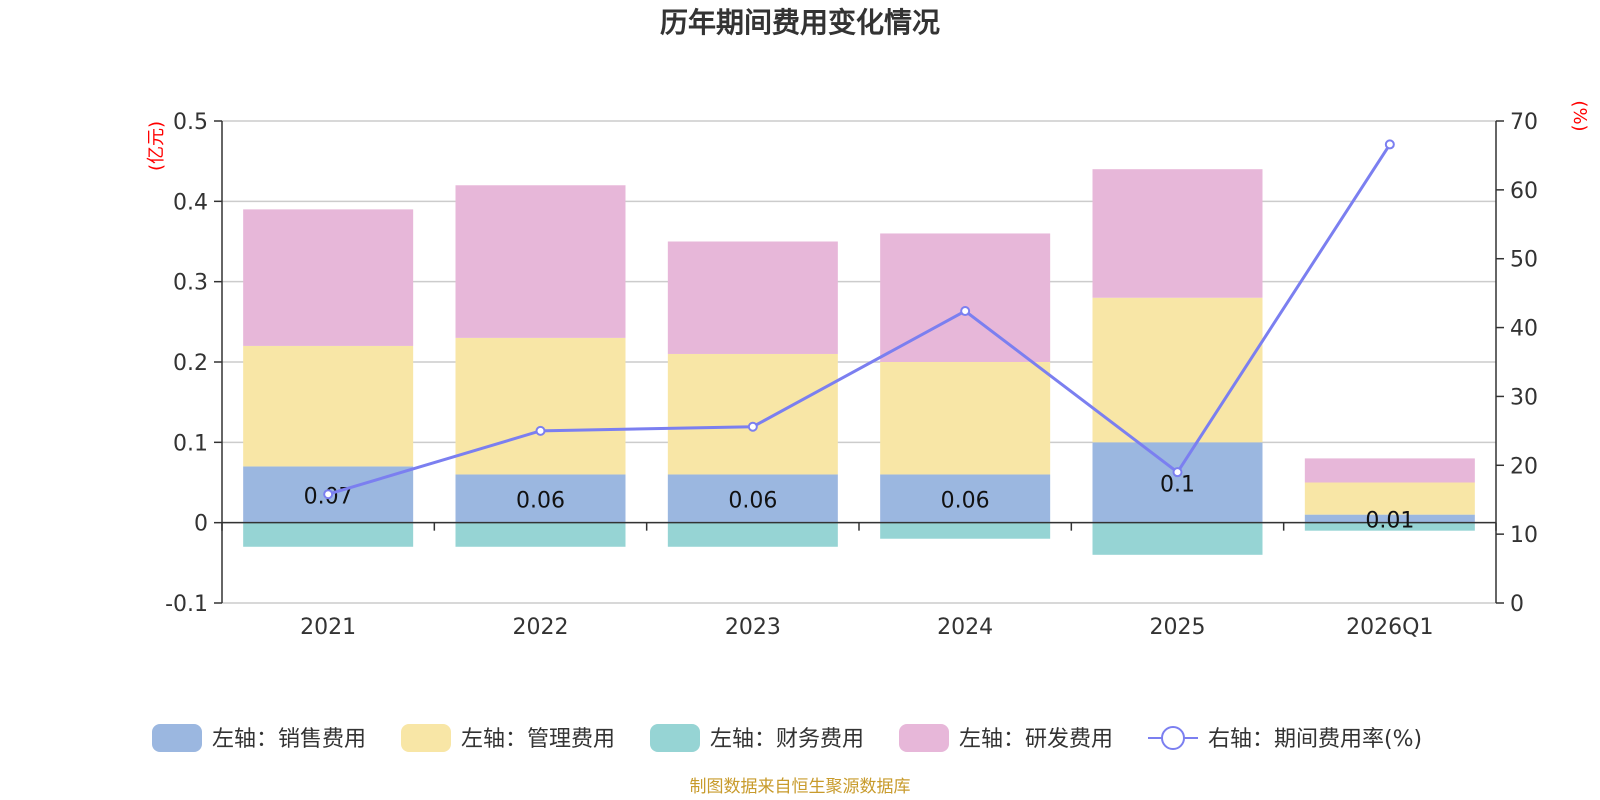  I want to click on left-axis-tick-label: -0.1, so click(186, 604).